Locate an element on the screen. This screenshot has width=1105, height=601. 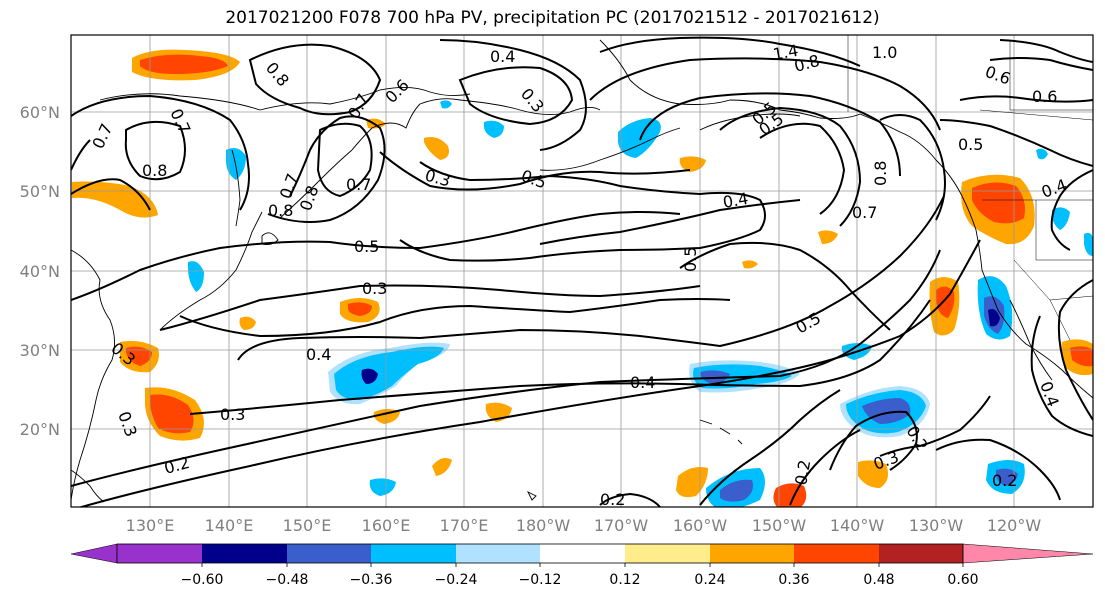
colorbar-tick-label: −0.36 is located at coordinates (371, 580).